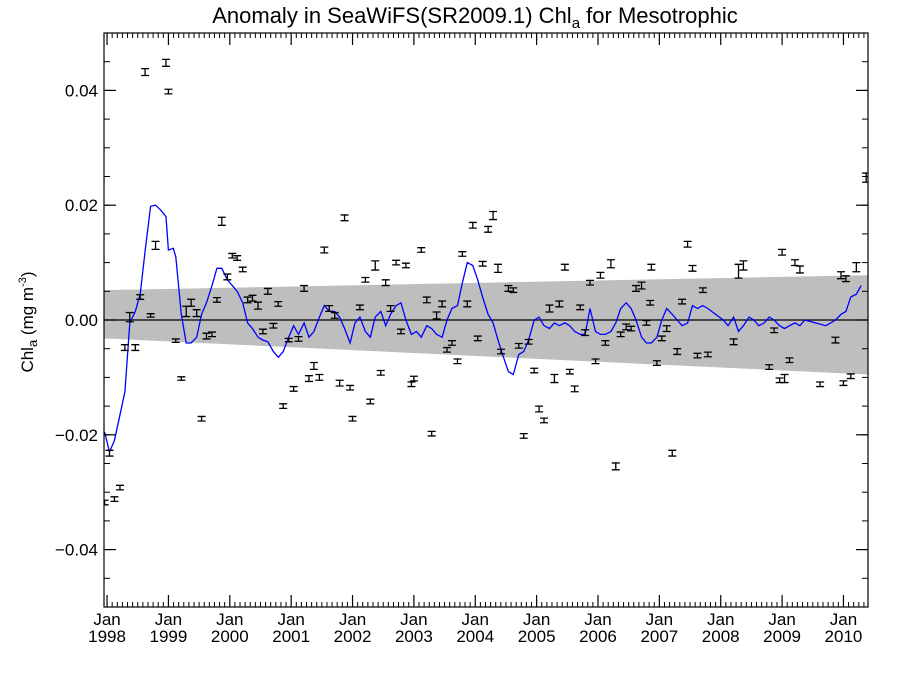 The width and height of the screenshot is (900, 675). What do you see at coordinates (291, 636) in the screenshot?
I see `x-tick-label-year: 2001` at bounding box center [291, 636].